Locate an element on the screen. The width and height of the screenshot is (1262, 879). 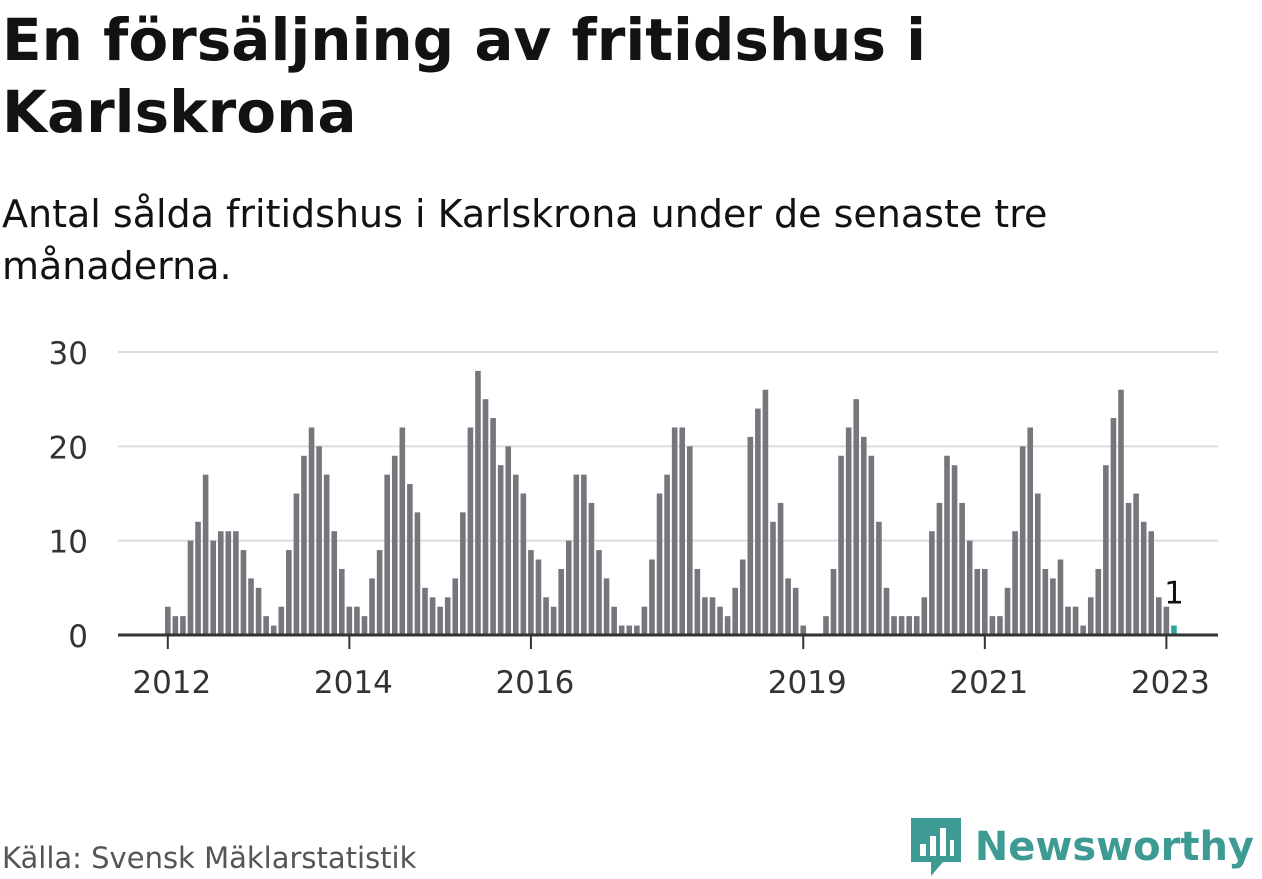
highlight-bar is located at coordinates (1174, 630).